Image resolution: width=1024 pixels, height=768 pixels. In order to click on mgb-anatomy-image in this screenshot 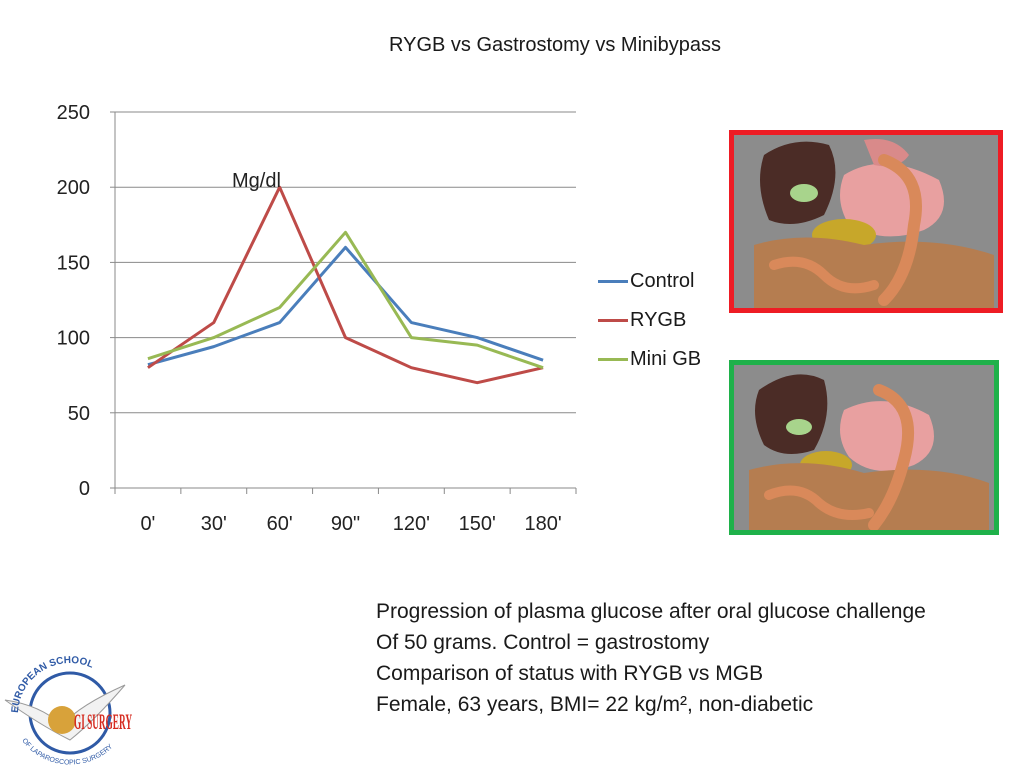, I will do `click(864, 447)`.